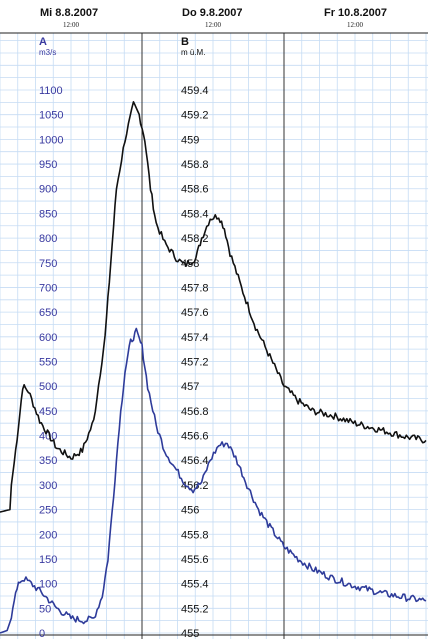  I want to click on axis-b-tick-10: 457, so click(190, 387).